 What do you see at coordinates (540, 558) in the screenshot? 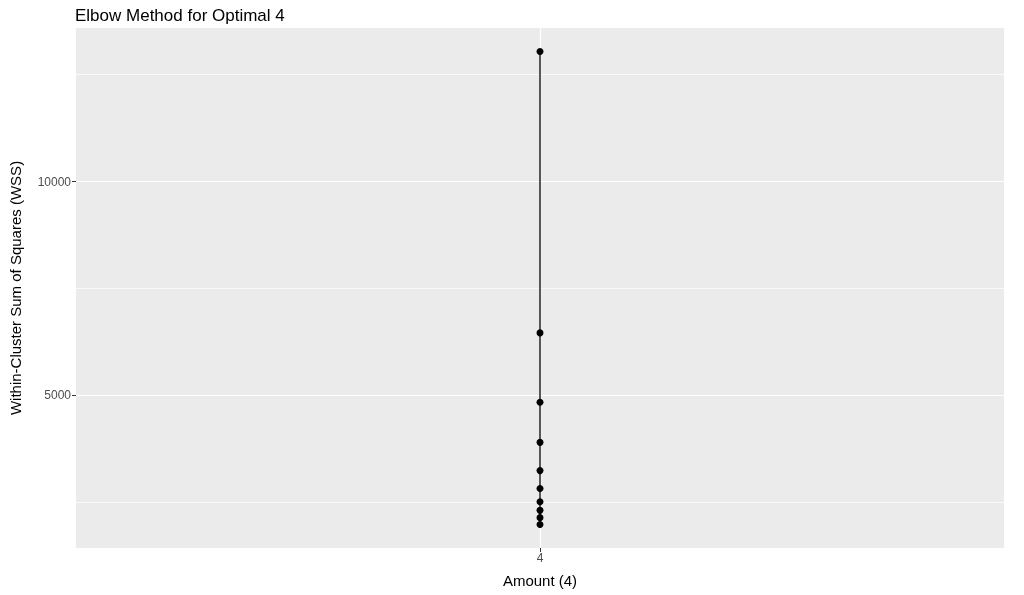
I see `x-tick-label: 4` at bounding box center [540, 558].